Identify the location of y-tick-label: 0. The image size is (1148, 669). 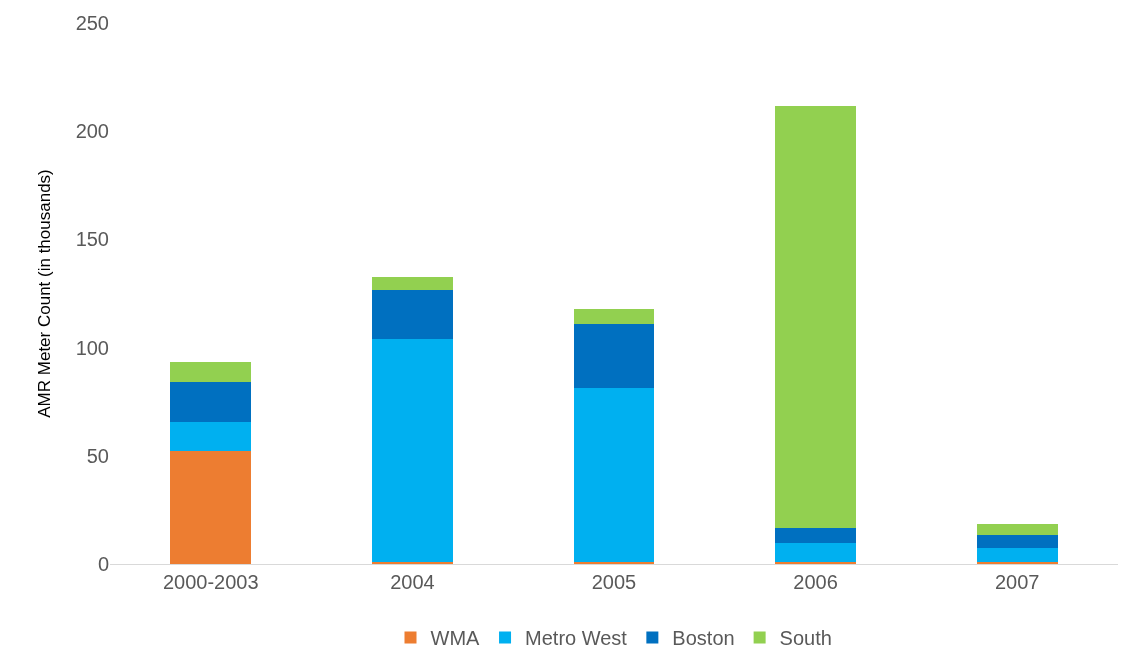
(103, 564).